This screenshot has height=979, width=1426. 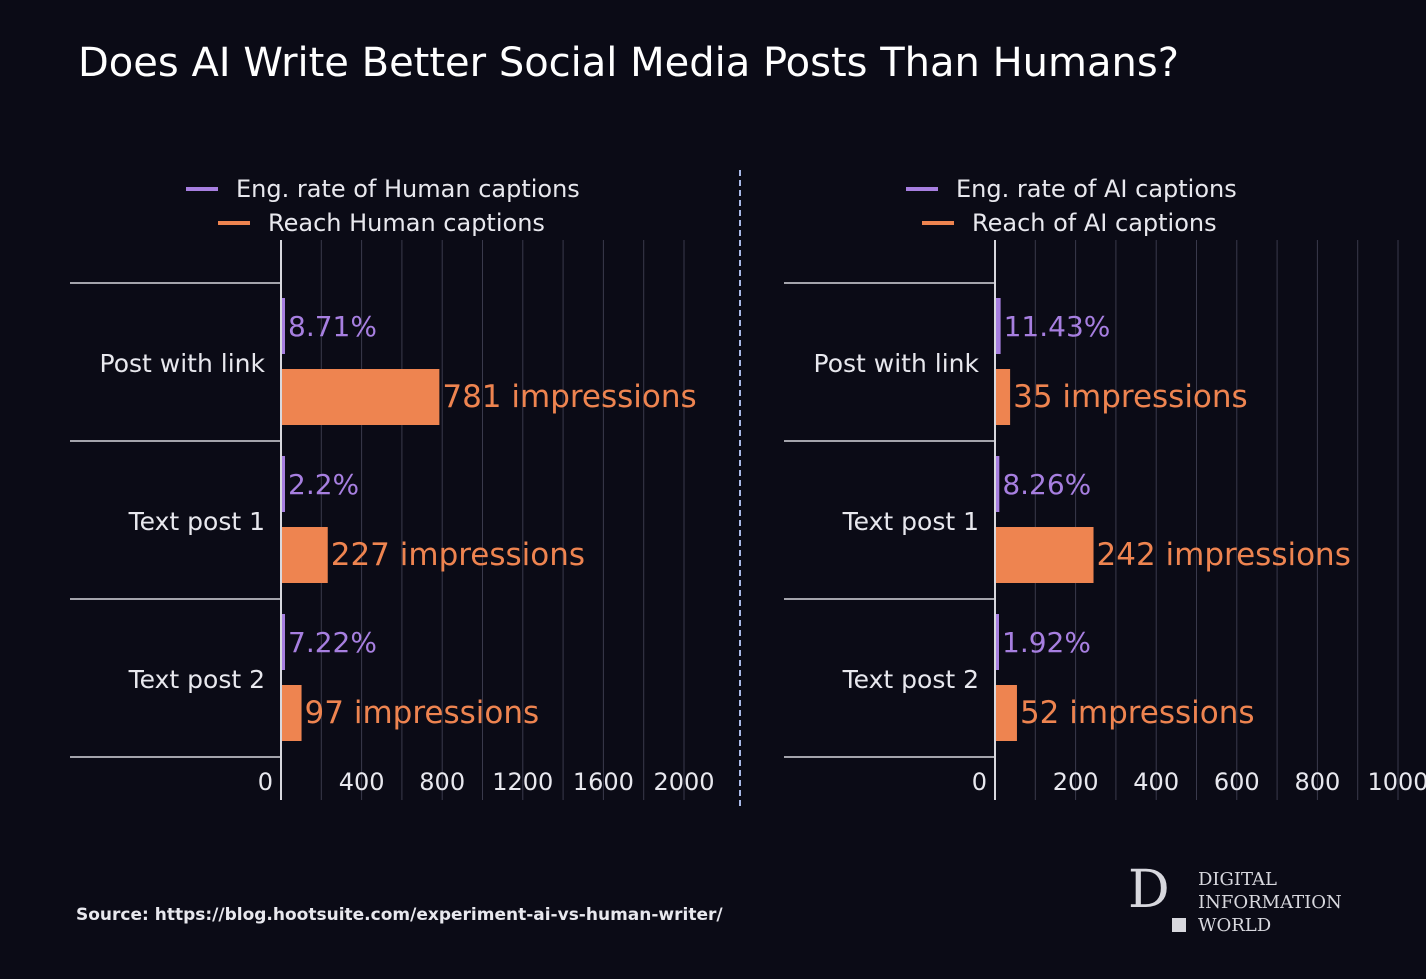 I want to click on legend-item-reach: Reach Human captions, so click(x=381, y=223).